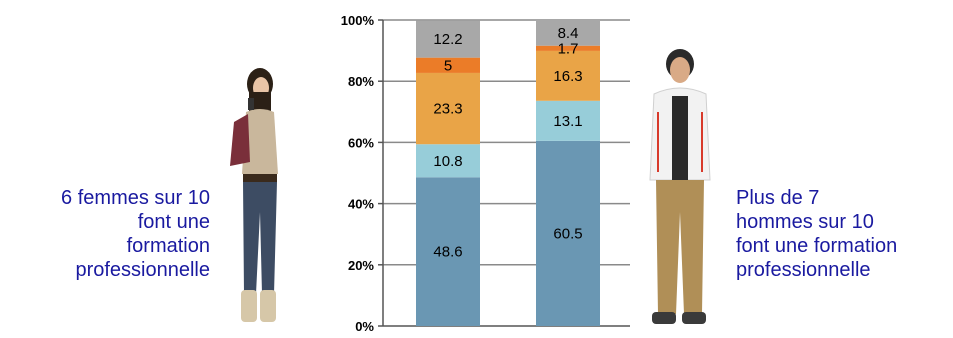 The height and width of the screenshot is (338, 953). What do you see at coordinates (260, 178) in the screenshot?
I see `woman-belt` at bounding box center [260, 178].